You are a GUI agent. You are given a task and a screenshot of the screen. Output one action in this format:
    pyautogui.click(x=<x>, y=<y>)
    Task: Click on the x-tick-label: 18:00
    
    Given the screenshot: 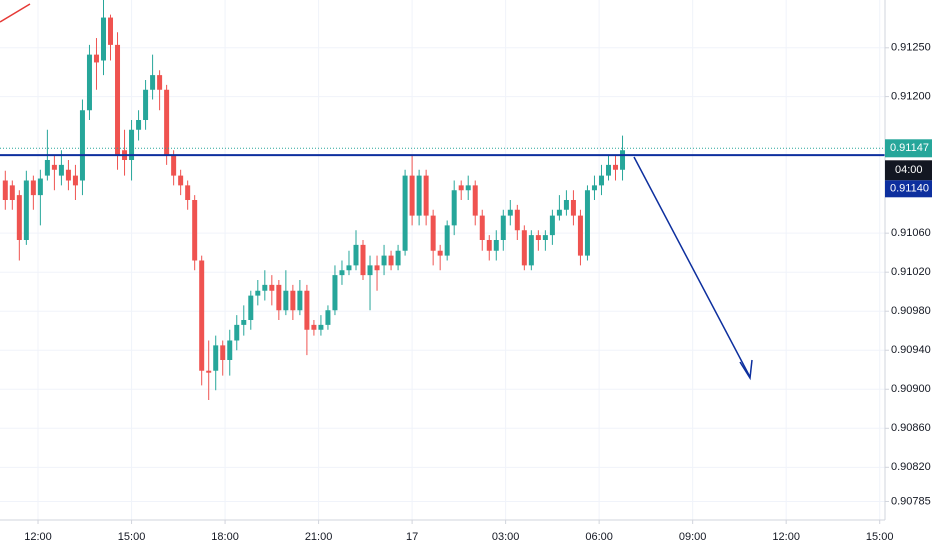 What is the action you would take?
    pyautogui.click(x=225, y=537)
    